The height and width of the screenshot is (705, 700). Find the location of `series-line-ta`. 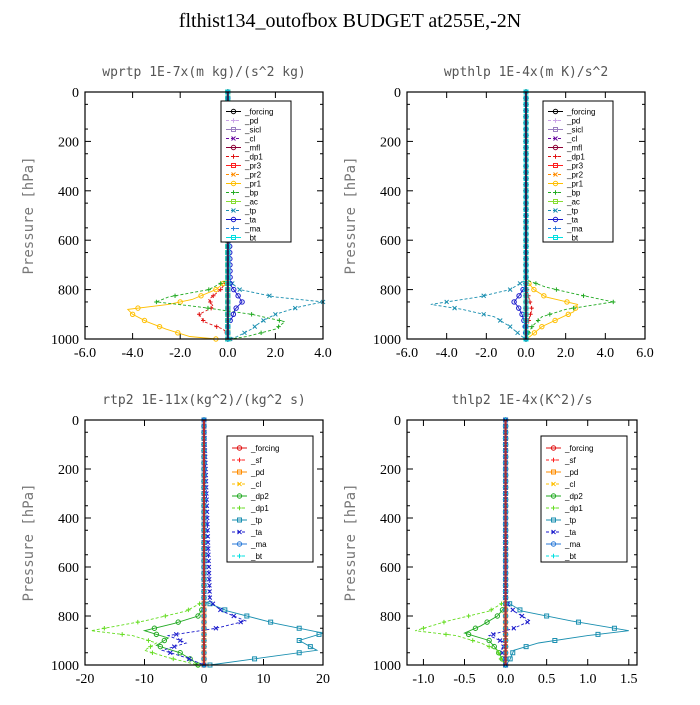

series-line-ta is located at coordinates (509, 542).